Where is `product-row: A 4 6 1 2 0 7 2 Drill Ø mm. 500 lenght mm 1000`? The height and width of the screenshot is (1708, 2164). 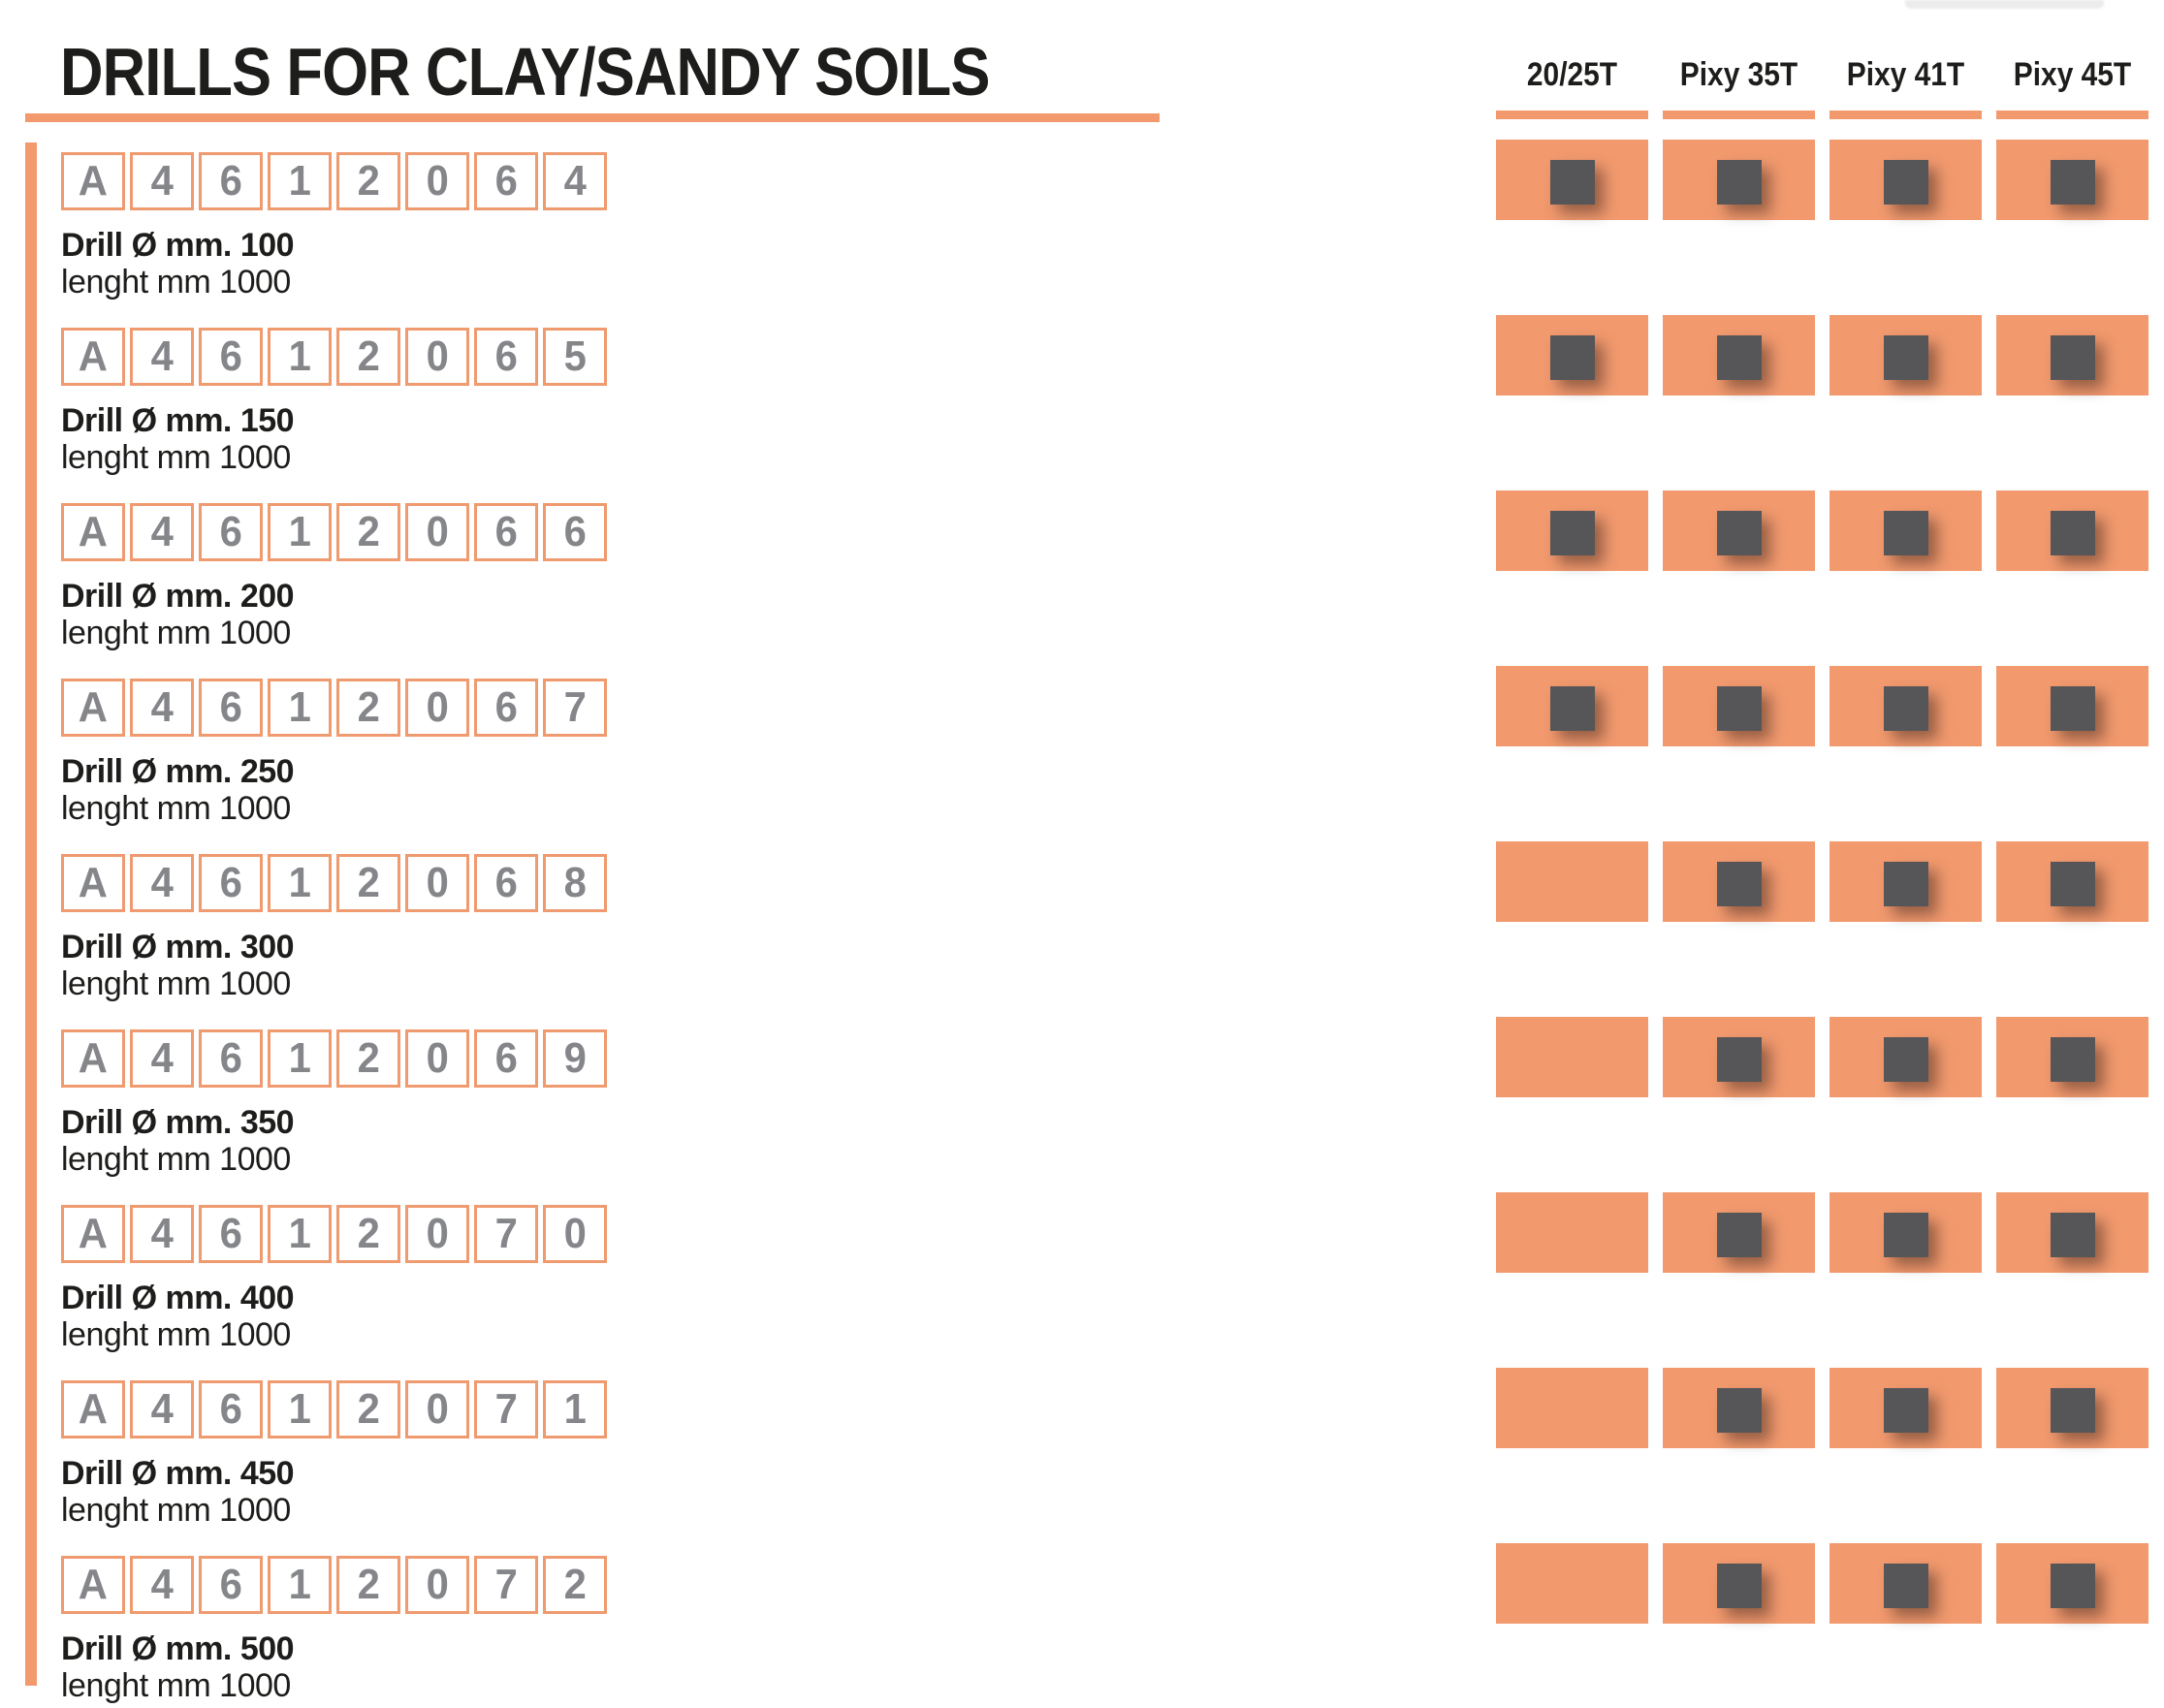
product-row: A 4 6 1 2 0 7 2 Drill Ø mm. 500 lenght mm 1000 is located at coordinates (400, 1630).